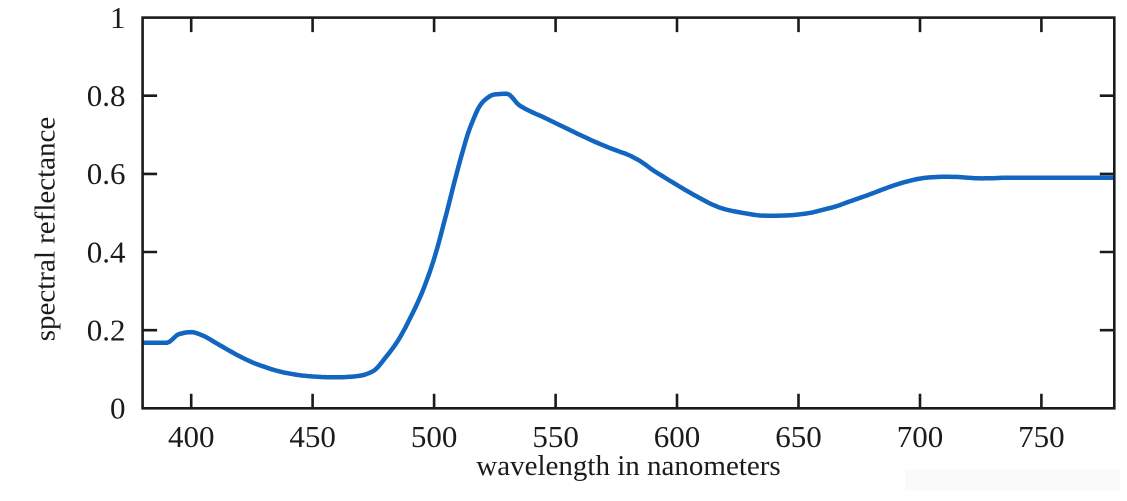  Describe the element at coordinates (1041, 436) in the screenshot. I see `svg-text: 750` at that location.